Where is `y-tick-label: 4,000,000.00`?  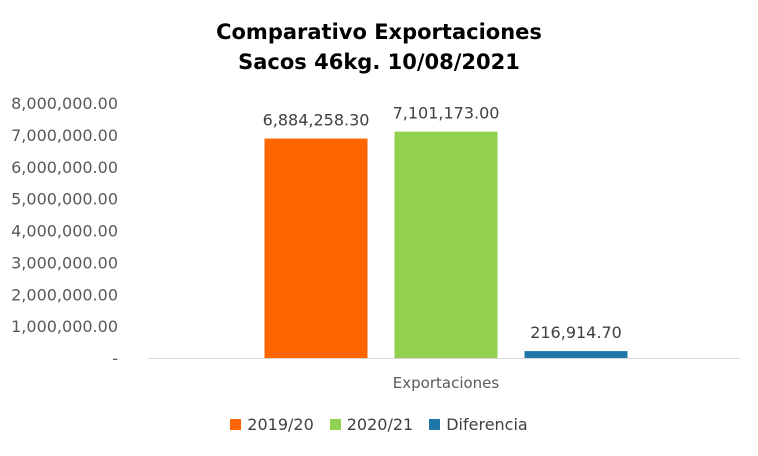 y-tick-label: 4,000,000.00 is located at coordinates (64, 231).